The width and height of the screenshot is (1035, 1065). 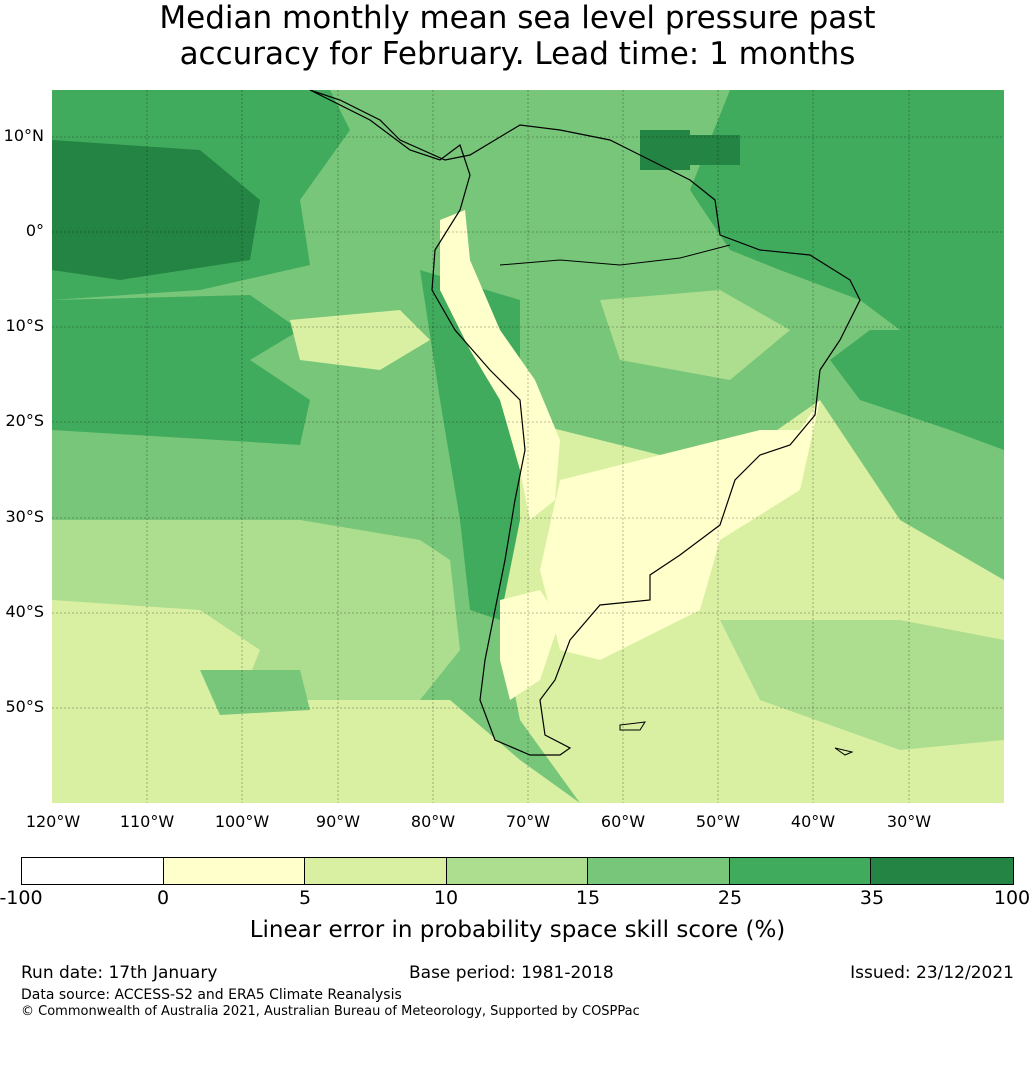 What do you see at coordinates (24, 611) in the screenshot?
I see `lat-label-40s: 40°S` at bounding box center [24, 611].